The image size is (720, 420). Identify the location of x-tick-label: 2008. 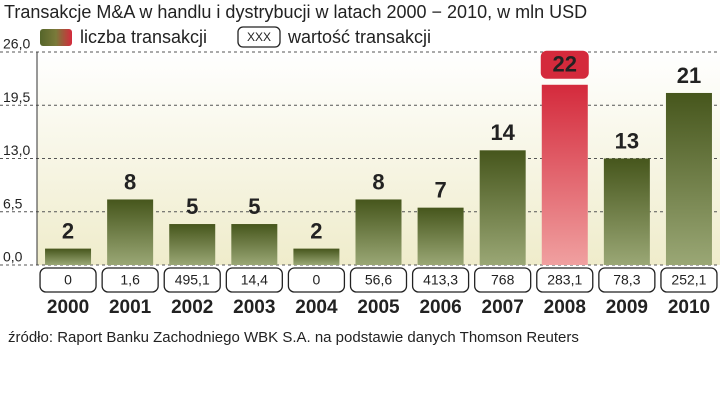
(565, 307).